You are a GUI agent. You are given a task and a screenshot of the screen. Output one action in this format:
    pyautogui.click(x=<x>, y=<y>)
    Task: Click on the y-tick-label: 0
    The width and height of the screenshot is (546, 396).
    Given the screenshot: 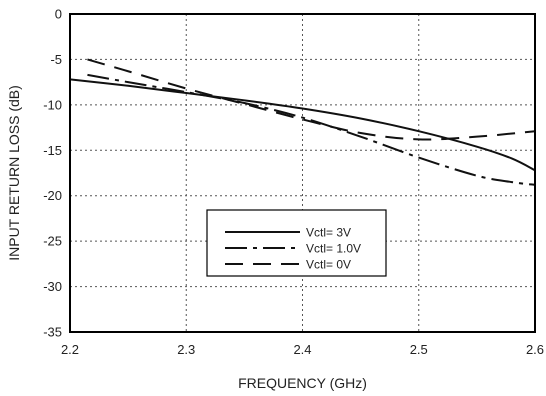 What is the action you would take?
    pyautogui.click(x=58, y=14)
    